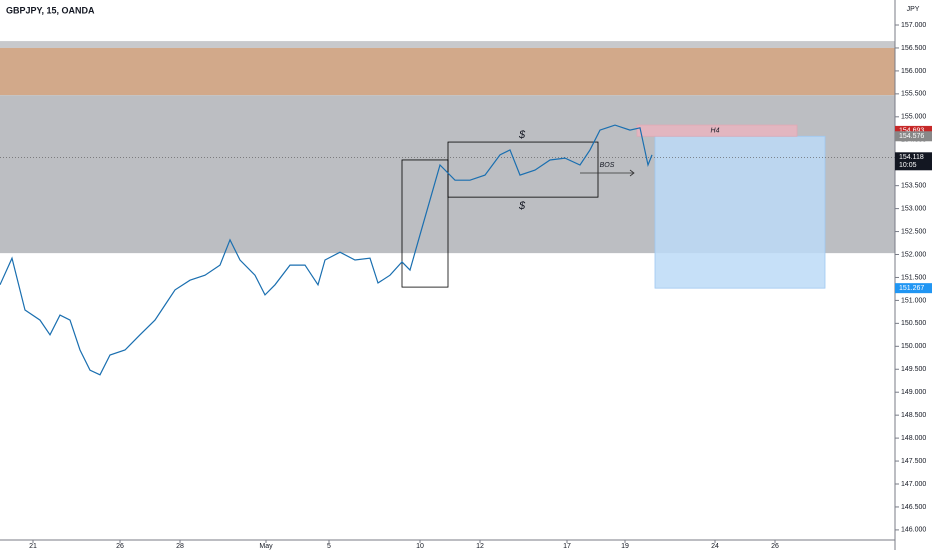 The image size is (932, 550). Describe the element at coordinates (913, 277) in the screenshot. I see `y-tick-label: 151.500` at that location.